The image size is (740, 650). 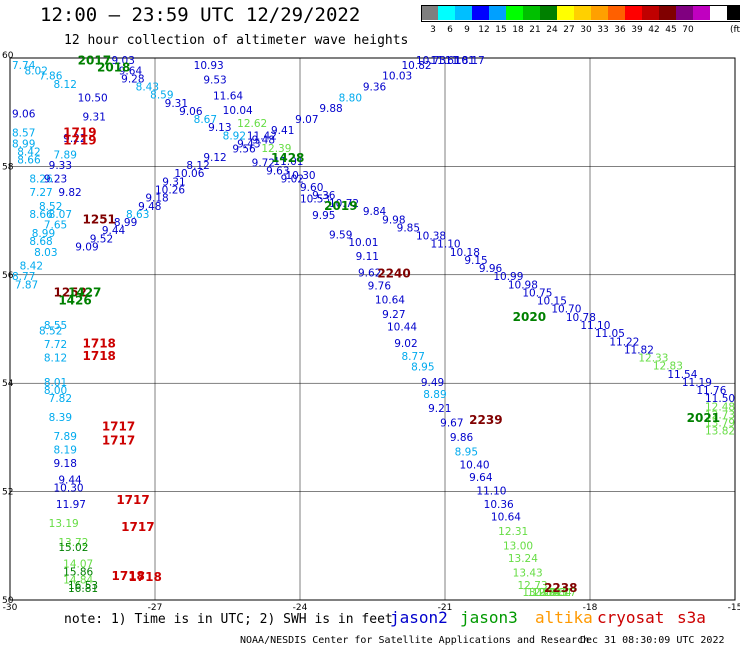 I want to click on wave-height-value: 10.72, so click(x=344, y=204).